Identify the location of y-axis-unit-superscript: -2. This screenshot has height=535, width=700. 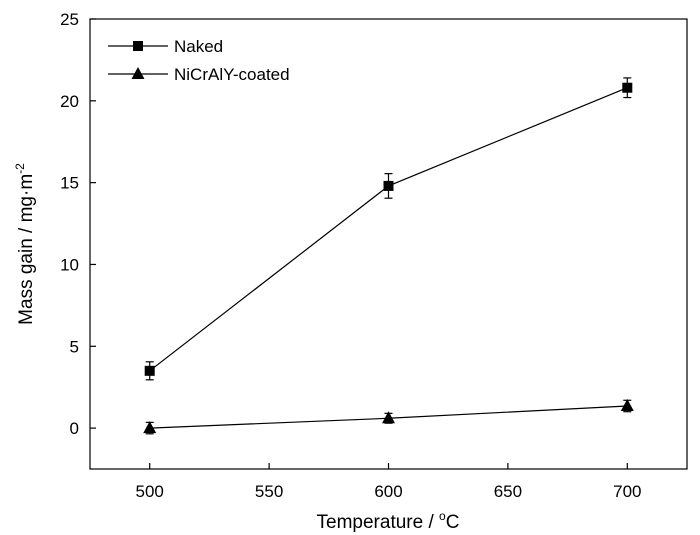
(20, 168).